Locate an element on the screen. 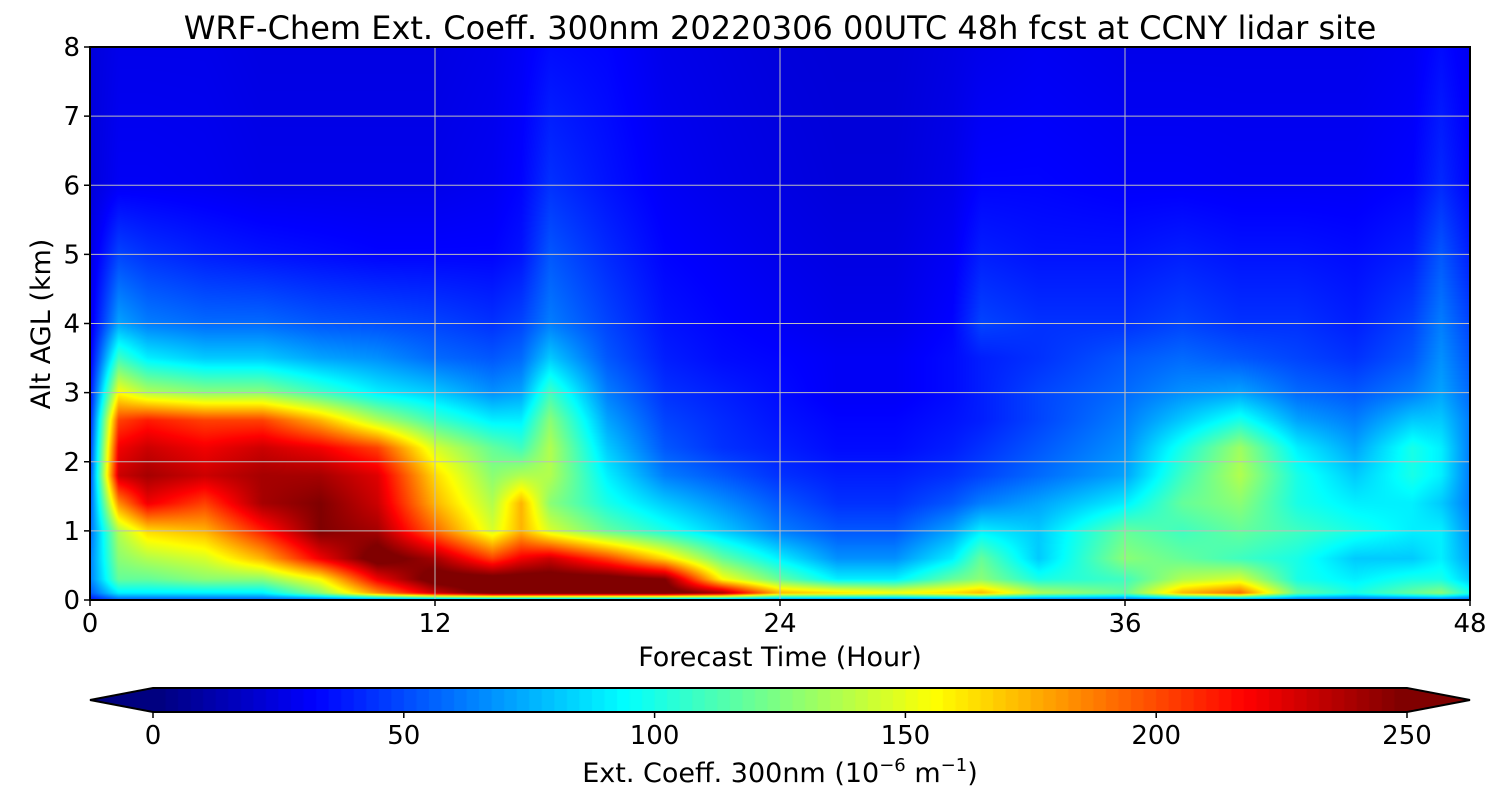  y-tick-label: 5 is located at coordinates (71, 255).